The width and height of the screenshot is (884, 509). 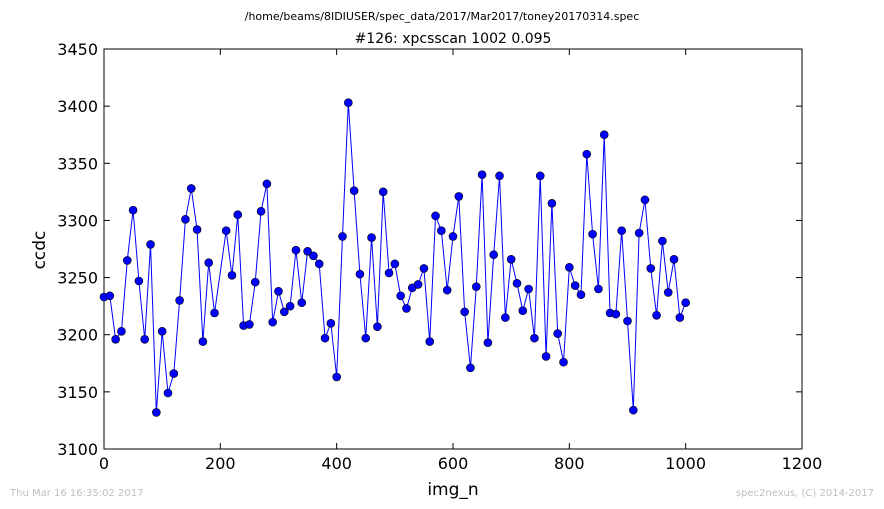 What do you see at coordinates (40, 250) in the screenshot?
I see `y-axis-label: ccdc` at bounding box center [40, 250].